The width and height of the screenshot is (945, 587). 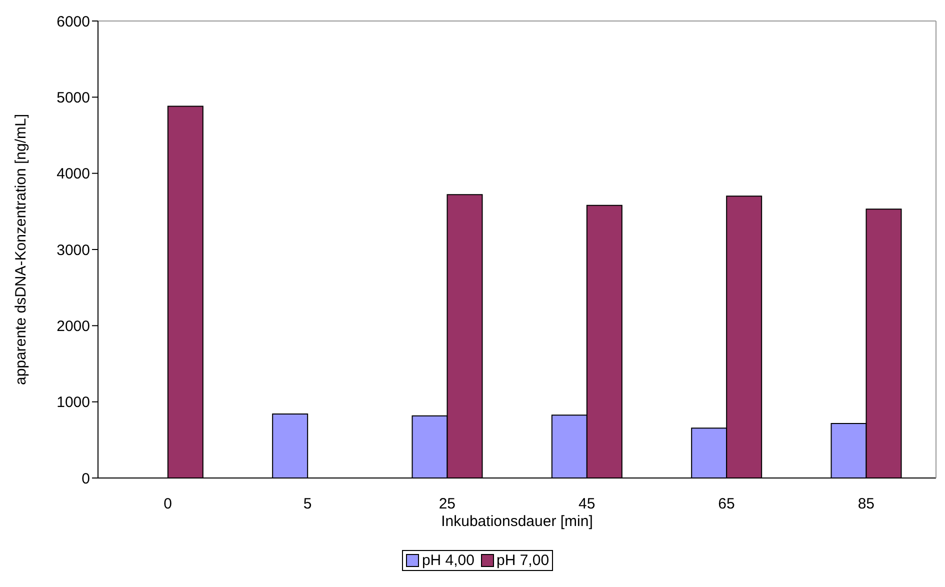 What do you see at coordinates (866, 504) in the screenshot?
I see `x-tick-label: 85` at bounding box center [866, 504].